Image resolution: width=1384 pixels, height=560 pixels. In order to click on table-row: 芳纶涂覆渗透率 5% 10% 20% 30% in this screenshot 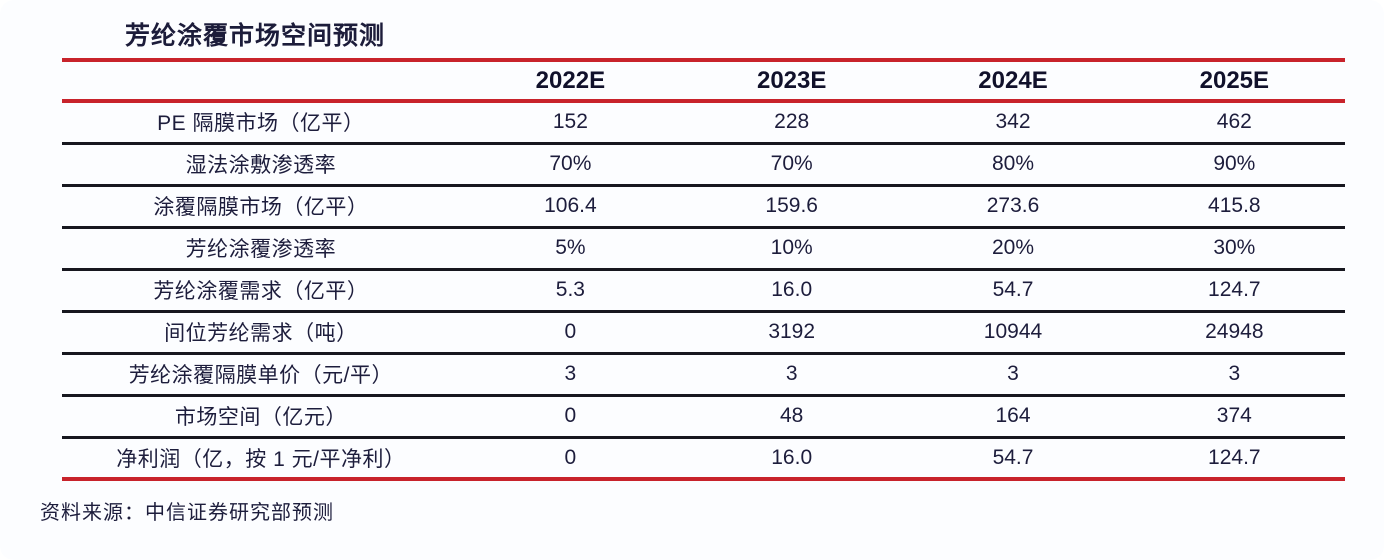, I will do `click(703, 248)`.